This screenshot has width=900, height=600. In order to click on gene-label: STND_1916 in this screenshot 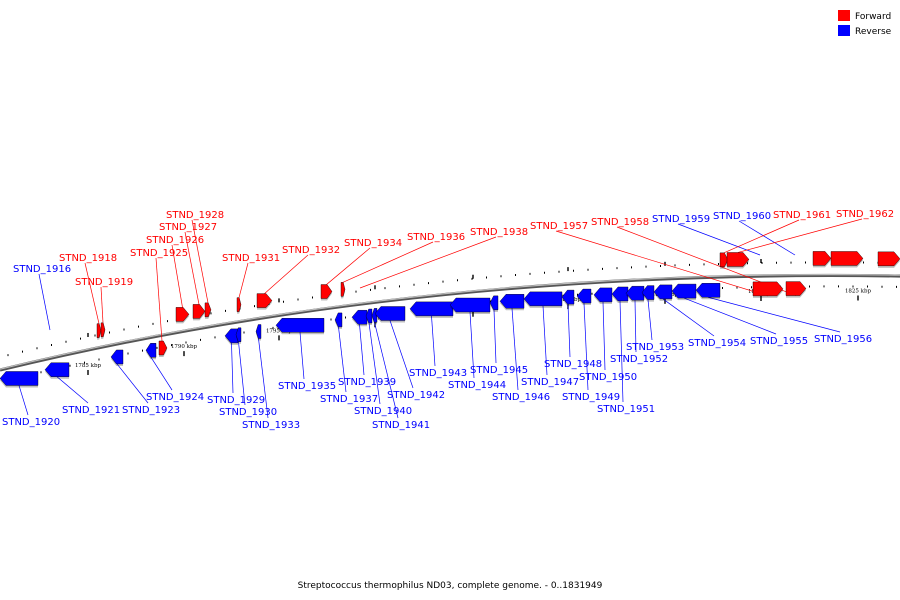, I will do `click(42, 269)`.